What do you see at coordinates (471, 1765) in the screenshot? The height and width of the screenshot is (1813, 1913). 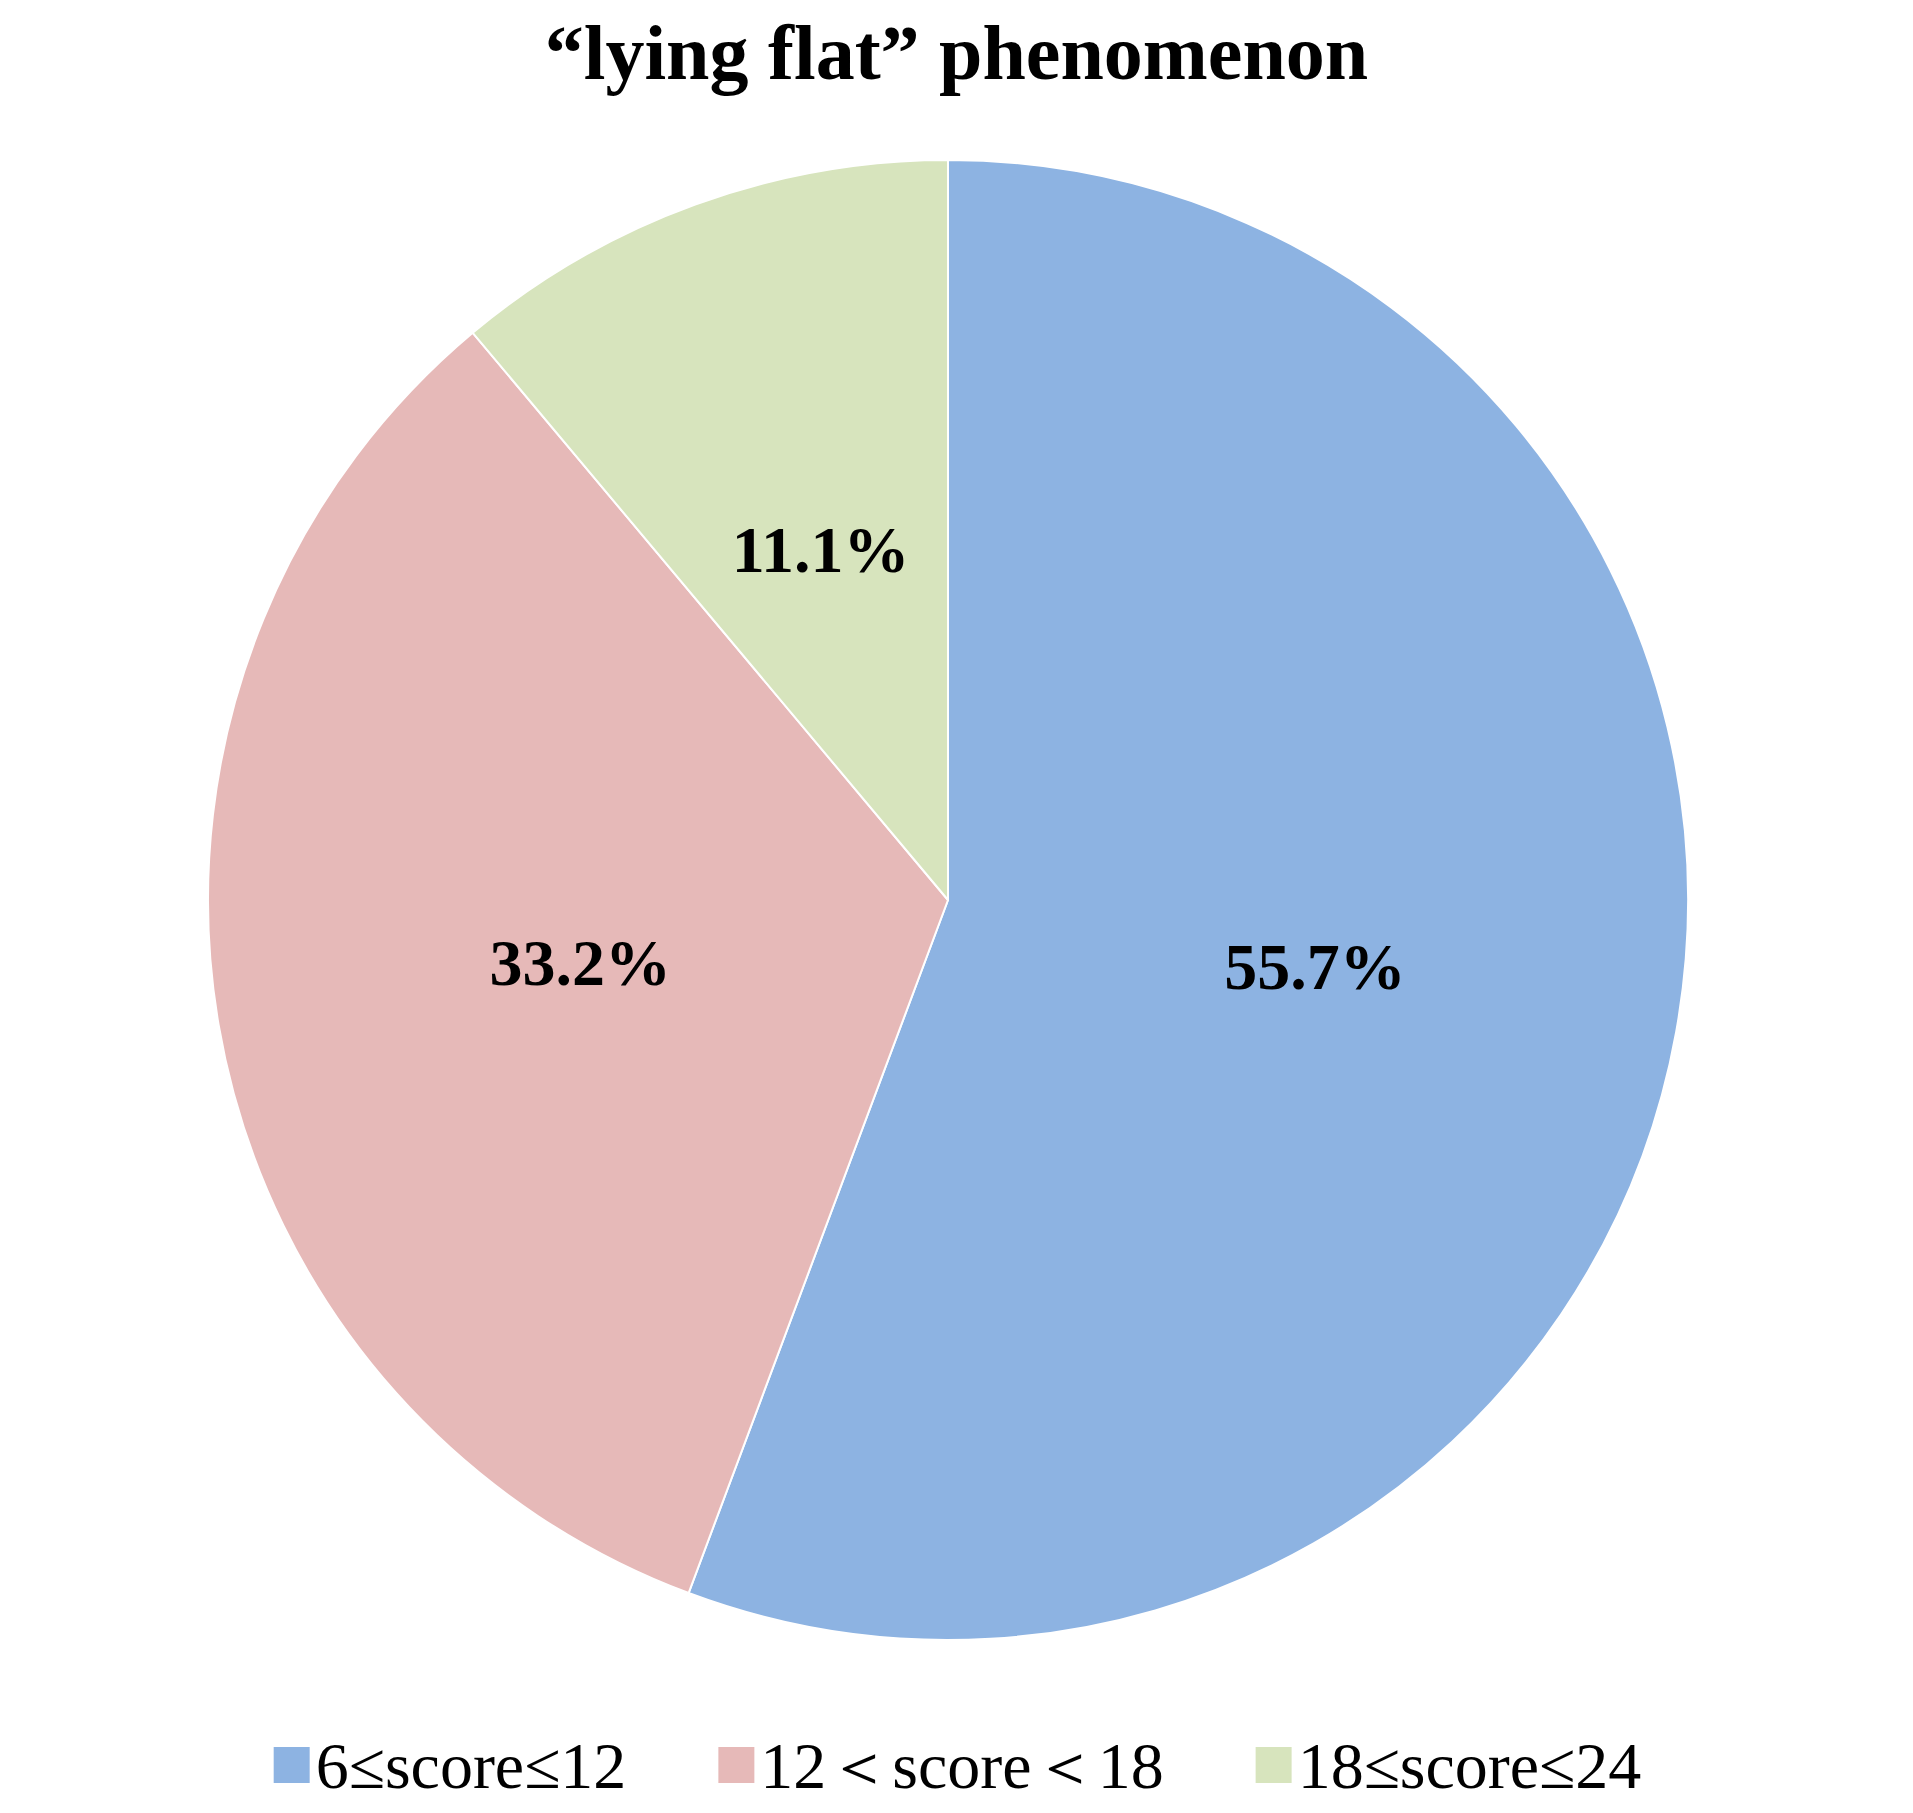 I see `legend-label: 6≤score≤12` at bounding box center [471, 1765].